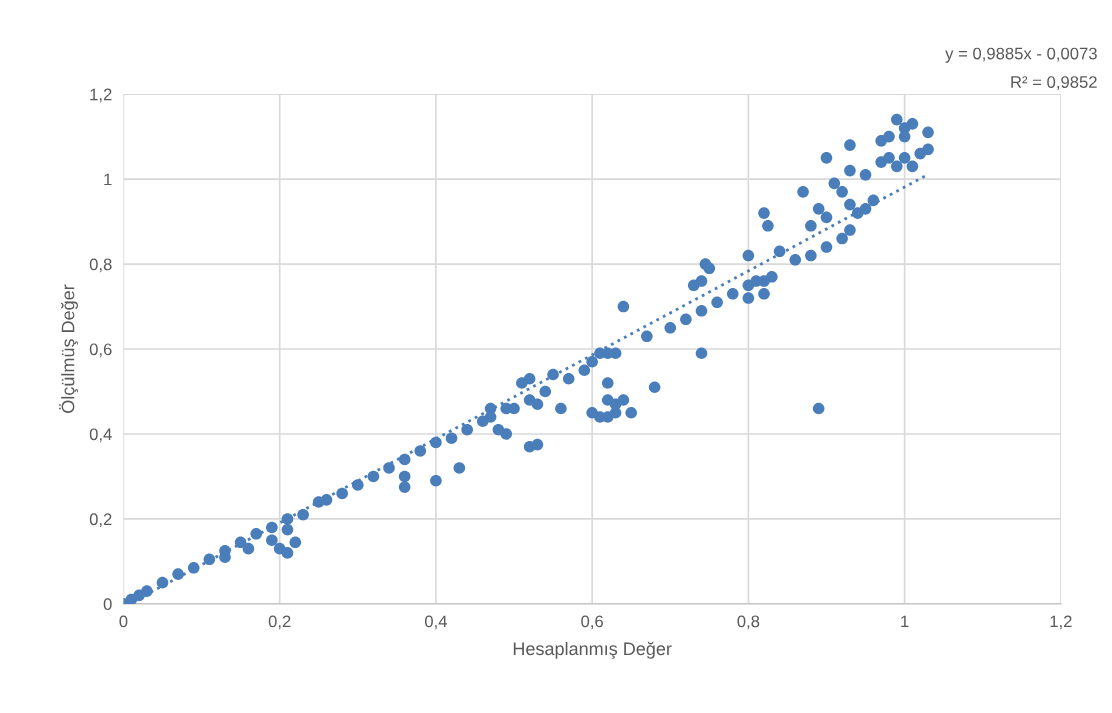 This screenshot has width=1112, height=713. I want to click on x-tick-label: 0,6, so click(592, 622).